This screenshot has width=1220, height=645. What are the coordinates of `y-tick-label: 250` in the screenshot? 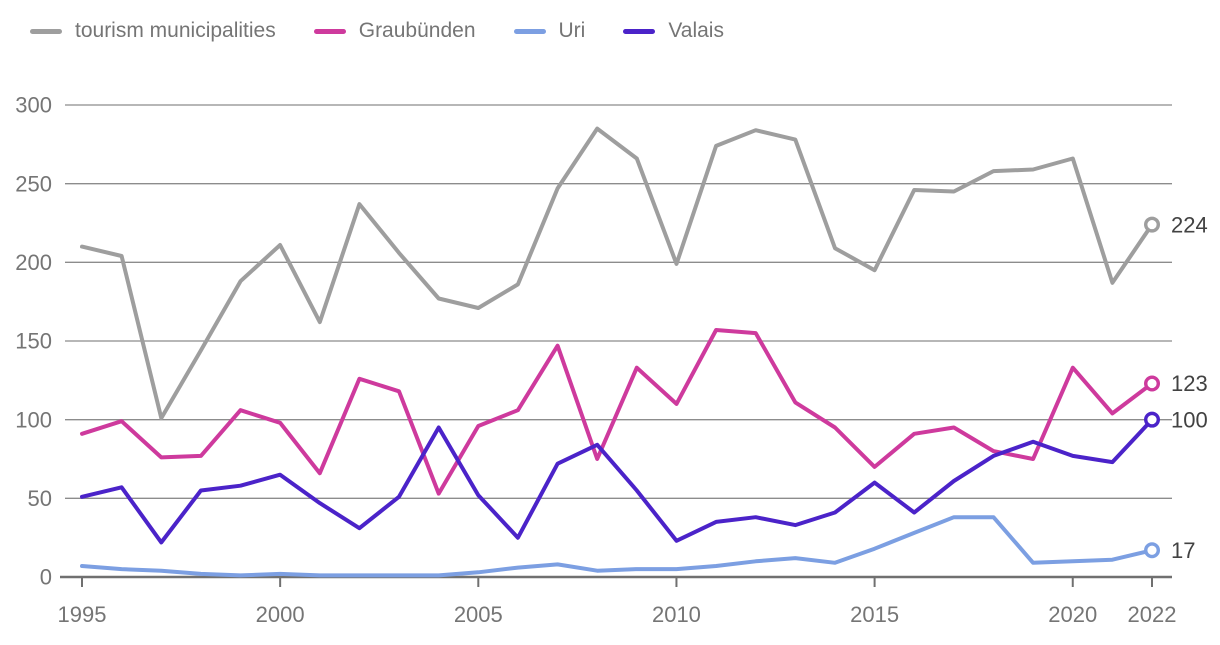 It's located at (33, 183).